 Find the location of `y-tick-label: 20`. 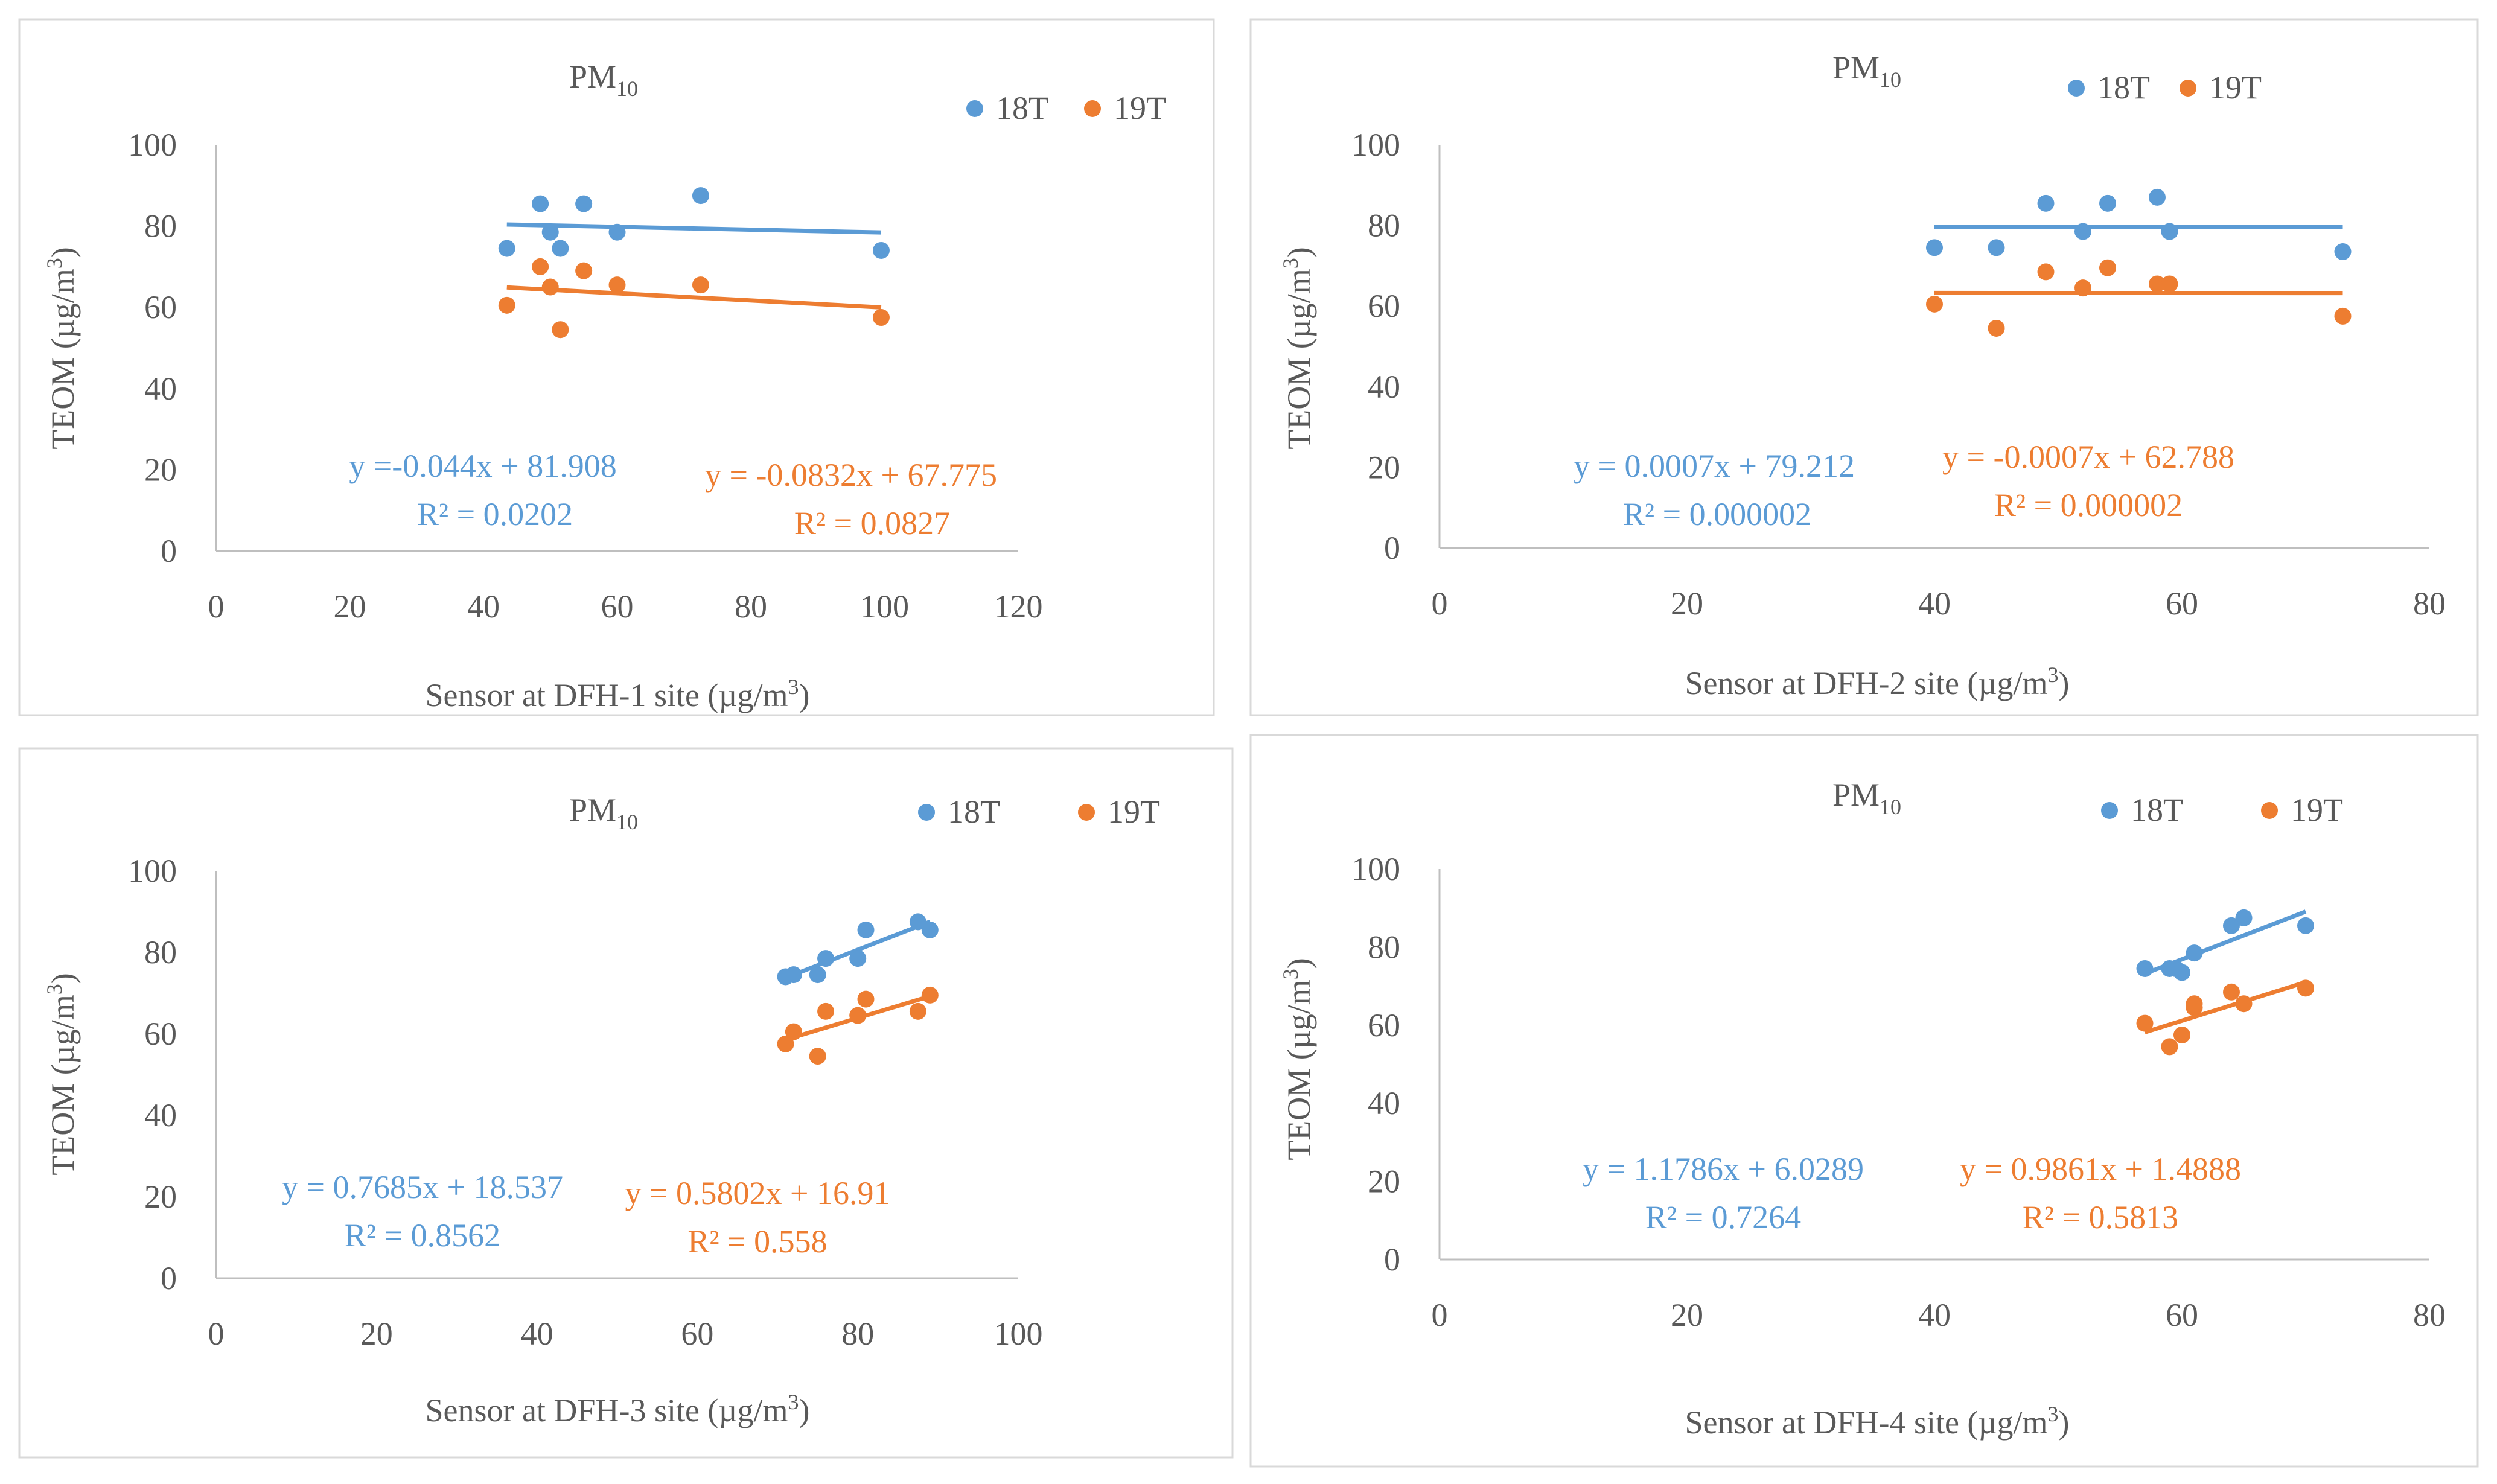

y-tick-label: 20 is located at coordinates (160, 469).